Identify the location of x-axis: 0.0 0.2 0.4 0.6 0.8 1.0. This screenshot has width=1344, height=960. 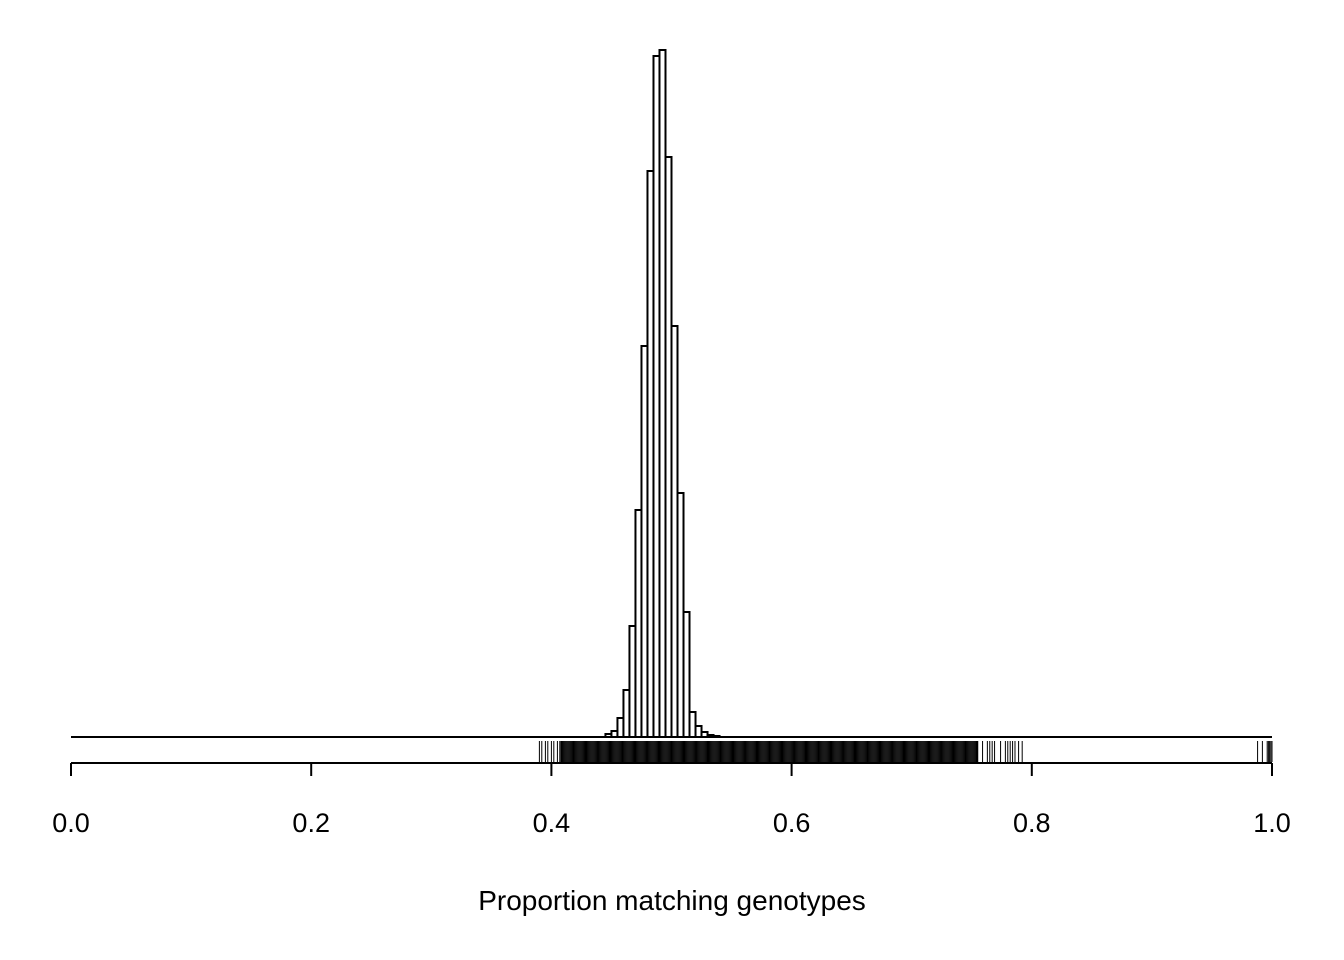
(671, 800).